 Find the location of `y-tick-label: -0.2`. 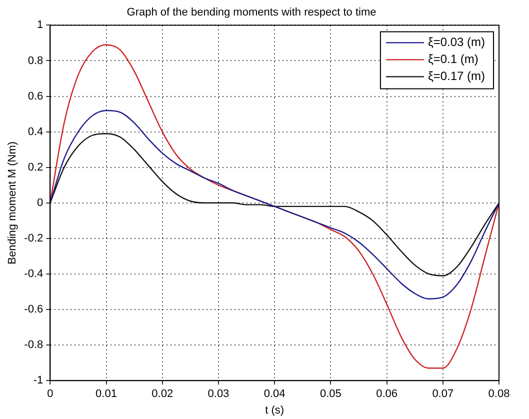

y-tick-label: -0.2 is located at coordinates (34, 238).